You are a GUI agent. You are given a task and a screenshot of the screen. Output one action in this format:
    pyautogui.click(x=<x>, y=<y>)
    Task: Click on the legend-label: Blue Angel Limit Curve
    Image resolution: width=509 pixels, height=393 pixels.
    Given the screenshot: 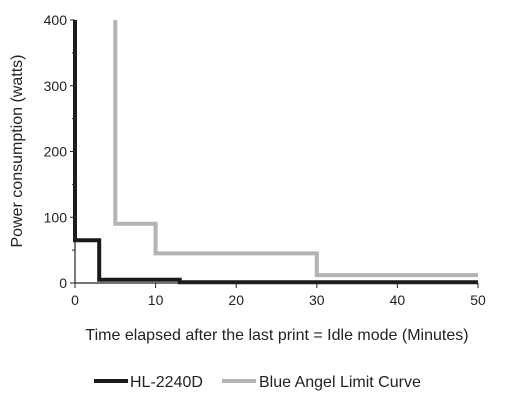 What is the action you would take?
    pyautogui.click(x=340, y=382)
    